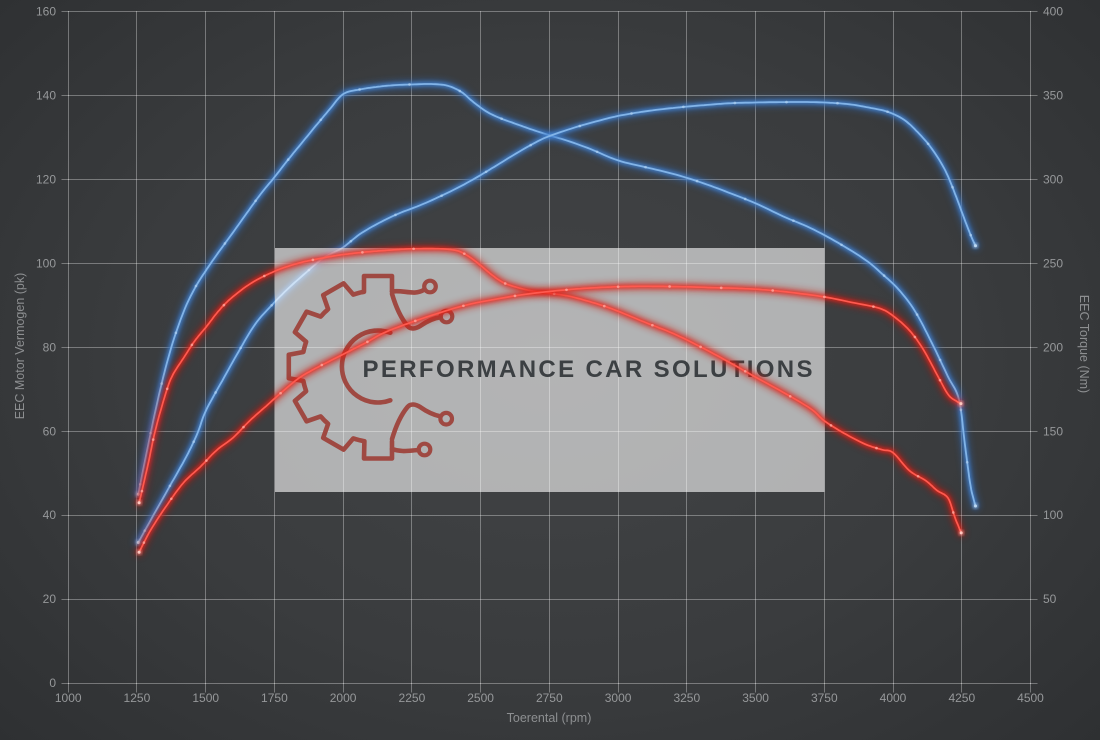 The height and width of the screenshot is (740, 1100). I want to click on svg-text: 350, so click(1053, 95).